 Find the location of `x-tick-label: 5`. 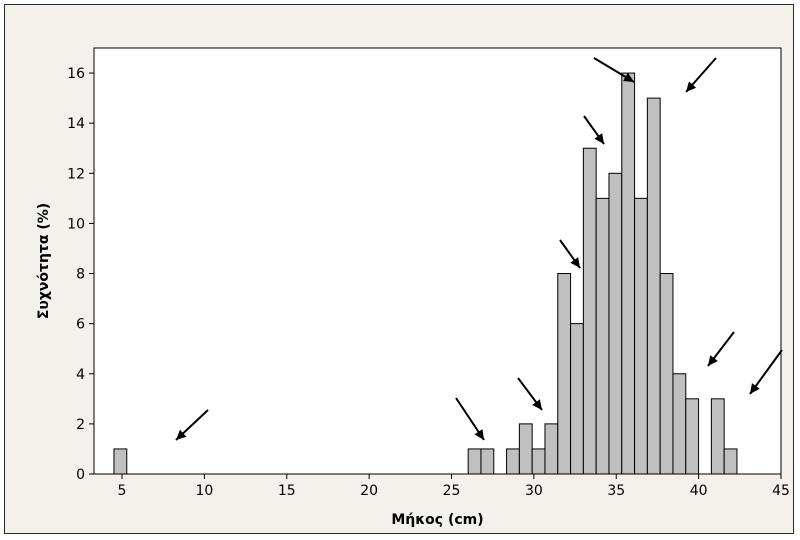

x-tick-label: 5 is located at coordinates (122, 491).